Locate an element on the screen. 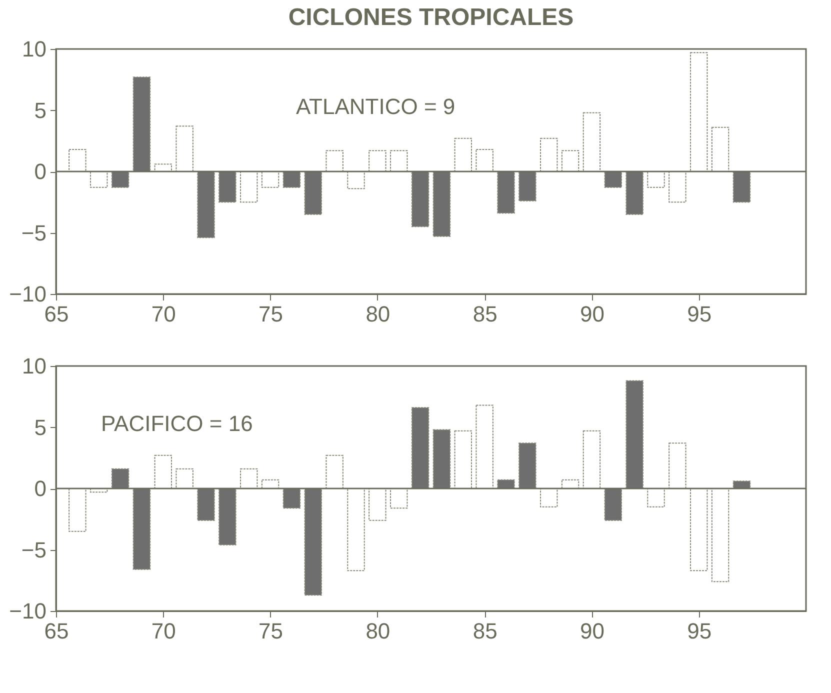 Image resolution: width=831 pixels, height=693 pixels. chart-title: CICLONES TROPICALES is located at coordinates (431, 17).